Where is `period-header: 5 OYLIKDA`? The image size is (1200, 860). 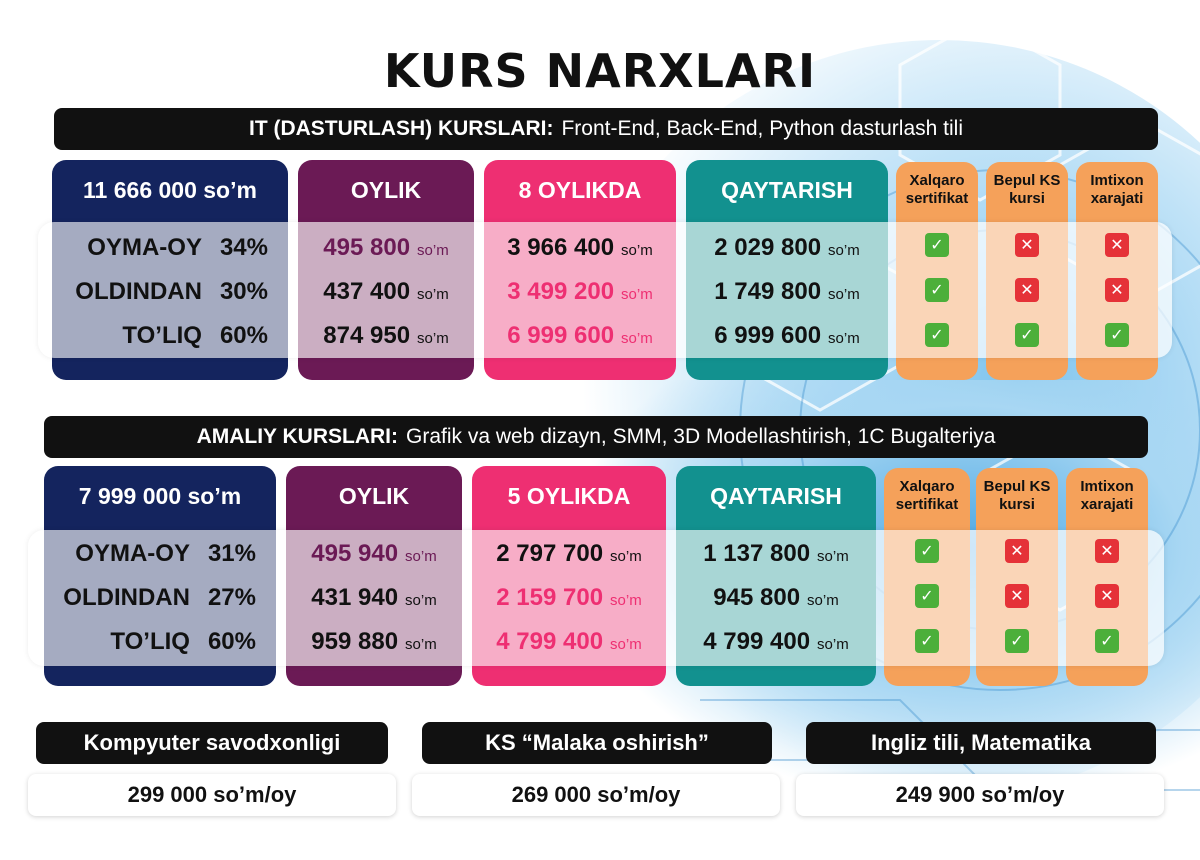 period-header: 5 OYLIKDA is located at coordinates (569, 495).